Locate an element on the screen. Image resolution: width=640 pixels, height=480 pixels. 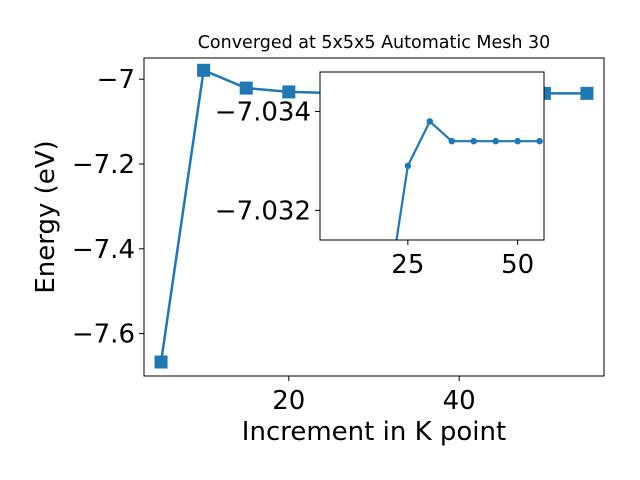
inset-y-tick-label: −7.034 is located at coordinates (263, 113).